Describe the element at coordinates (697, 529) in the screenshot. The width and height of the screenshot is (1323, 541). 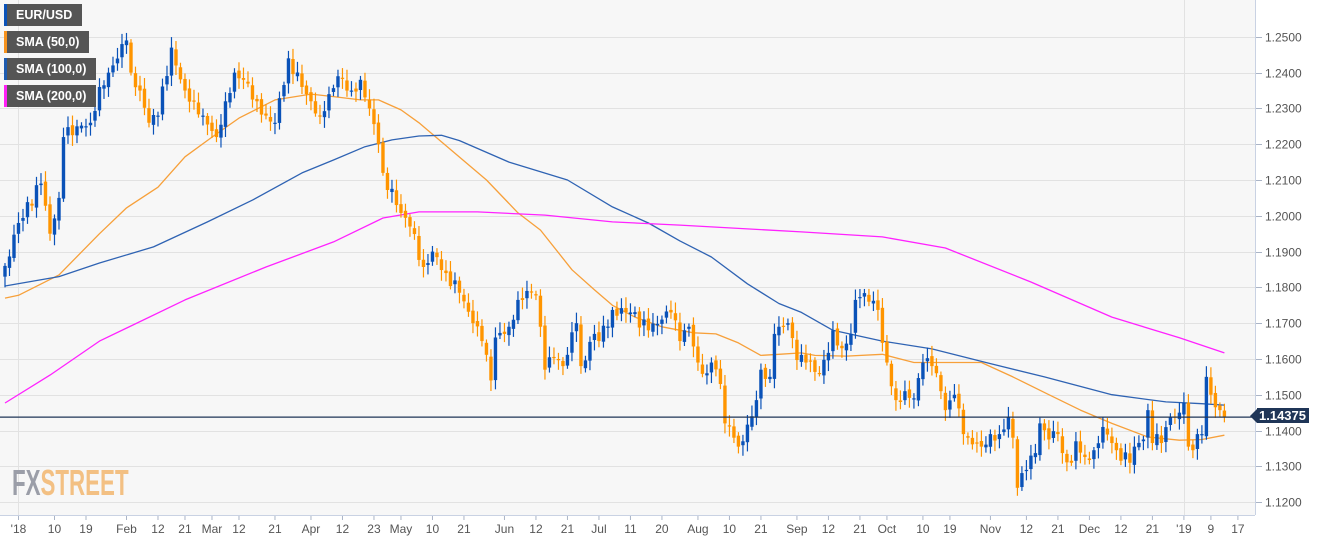
I see `x-tick-label: Aug` at that location.